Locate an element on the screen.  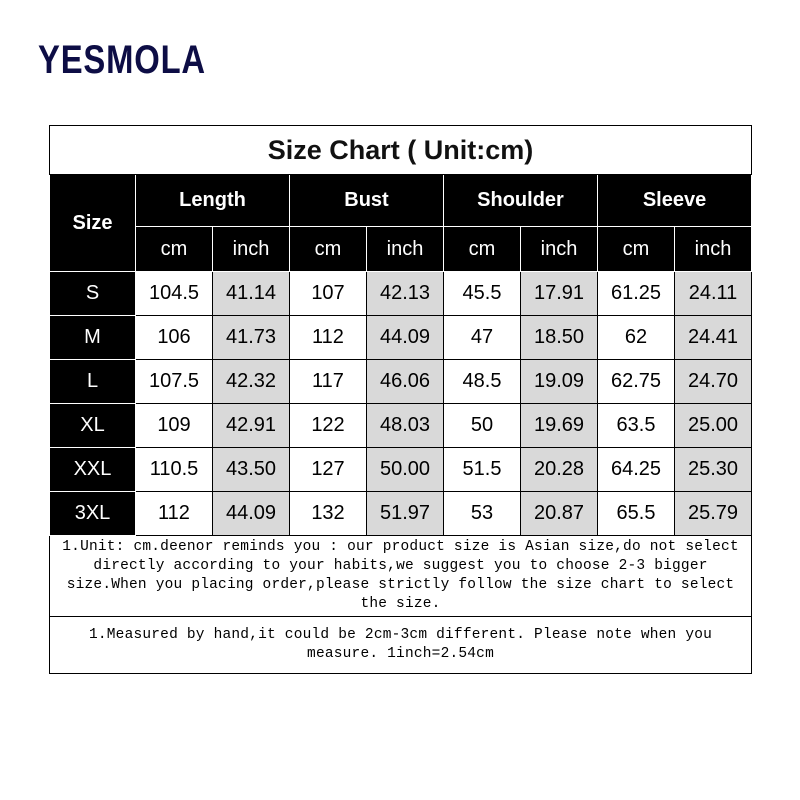
table-cell: 17.91 is located at coordinates (559, 293).